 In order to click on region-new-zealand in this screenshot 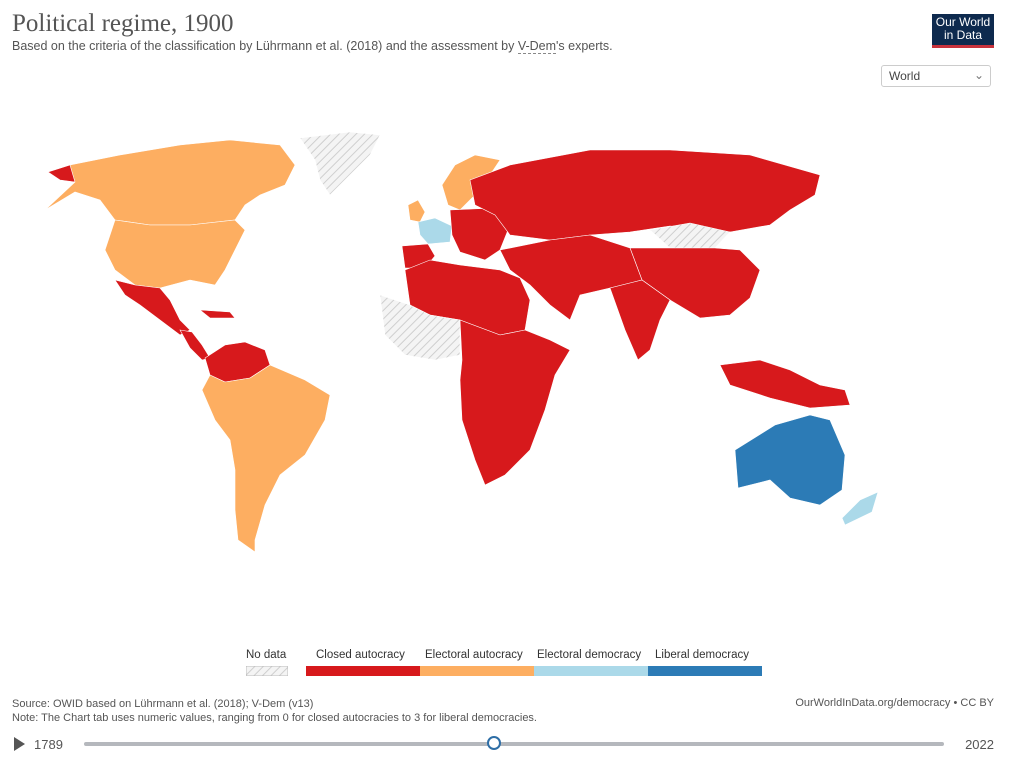, I will do `click(860, 508)`.